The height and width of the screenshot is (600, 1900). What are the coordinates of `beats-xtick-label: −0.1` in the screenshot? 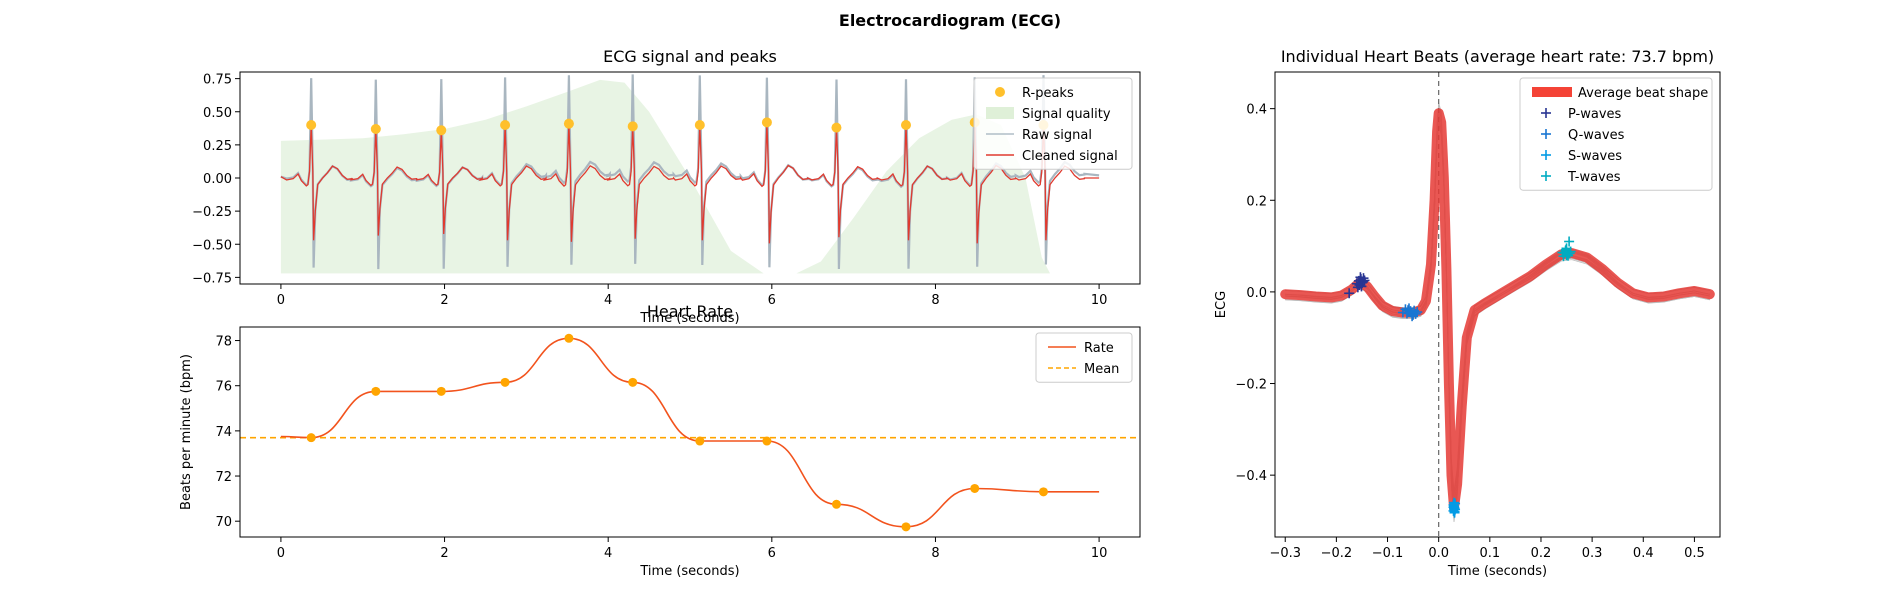 It's located at (1388, 553).